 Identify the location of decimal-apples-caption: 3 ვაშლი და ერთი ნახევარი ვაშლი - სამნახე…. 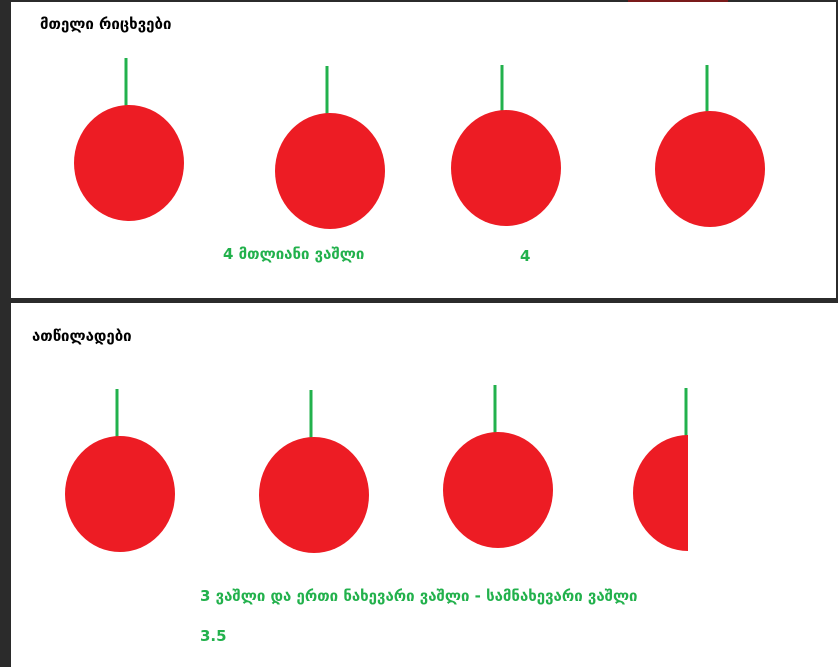
(419, 596).